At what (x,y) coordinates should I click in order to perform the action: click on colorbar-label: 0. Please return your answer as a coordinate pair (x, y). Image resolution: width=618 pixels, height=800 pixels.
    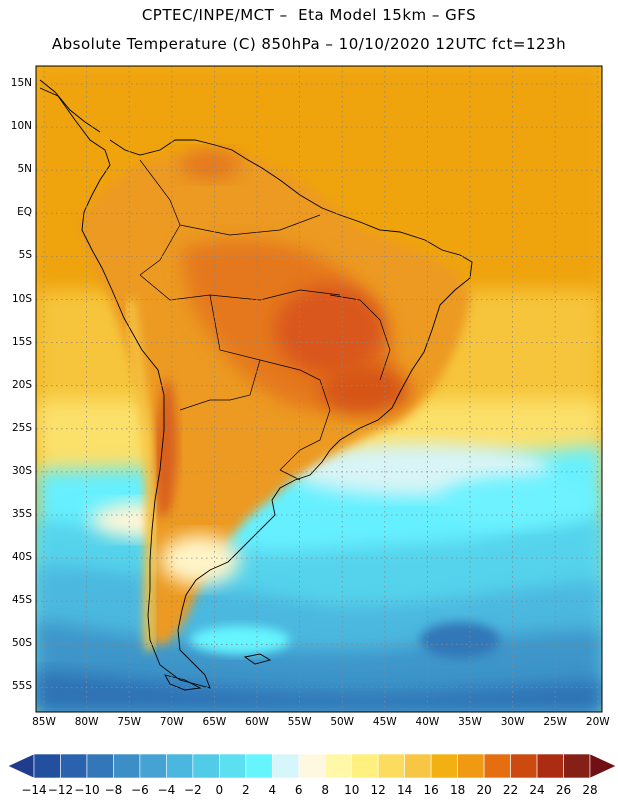
    Looking at the image, I should click on (219, 790).